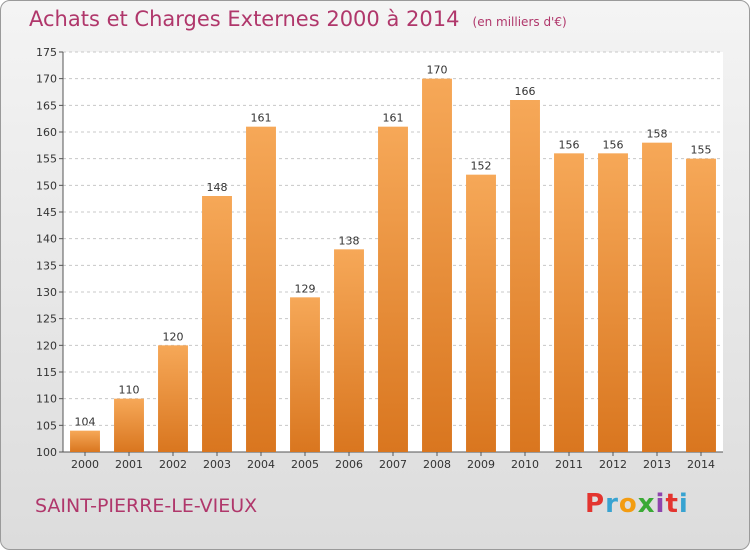 Image resolution: width=750 pixels, height=550 pixels. What do you see at coordinates (612, 504) in the screenshot?
I see `logo-letter: r` at bounding box center [612, 504].